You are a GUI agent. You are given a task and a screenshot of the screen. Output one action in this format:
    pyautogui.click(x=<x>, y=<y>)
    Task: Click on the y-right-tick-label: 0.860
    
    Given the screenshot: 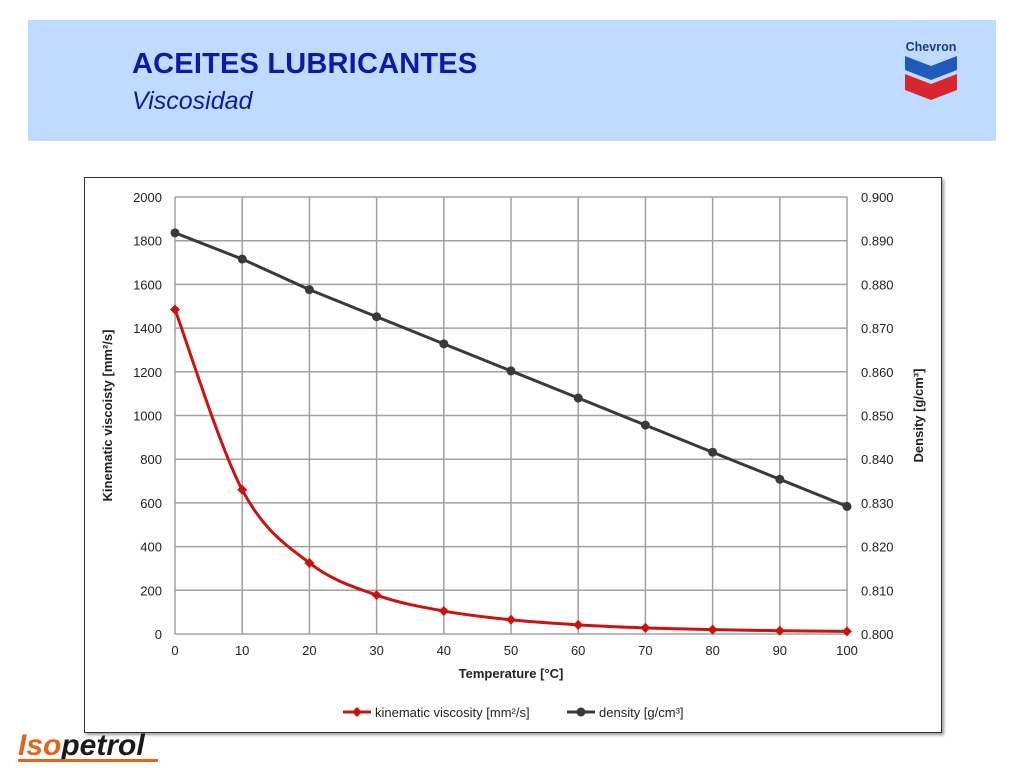 What is the action you would take?
    pyautogui.click(x=877, y=372)
    